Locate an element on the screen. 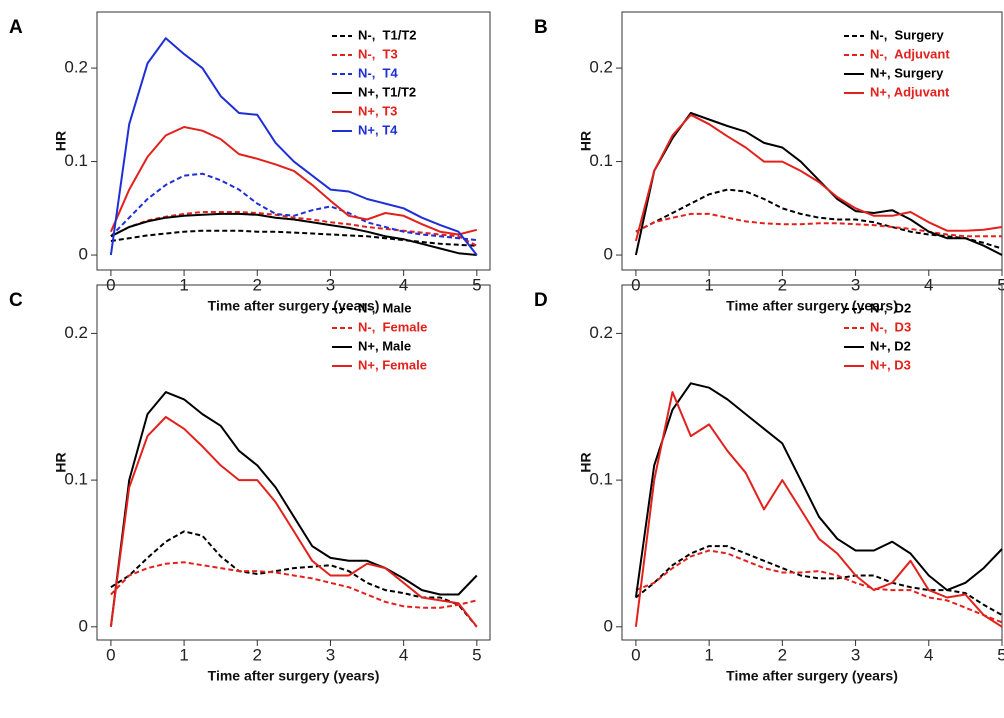 This screenshot has height=718, width=1004. legend-label: N+, T3 is located at coordinates (377, 110).